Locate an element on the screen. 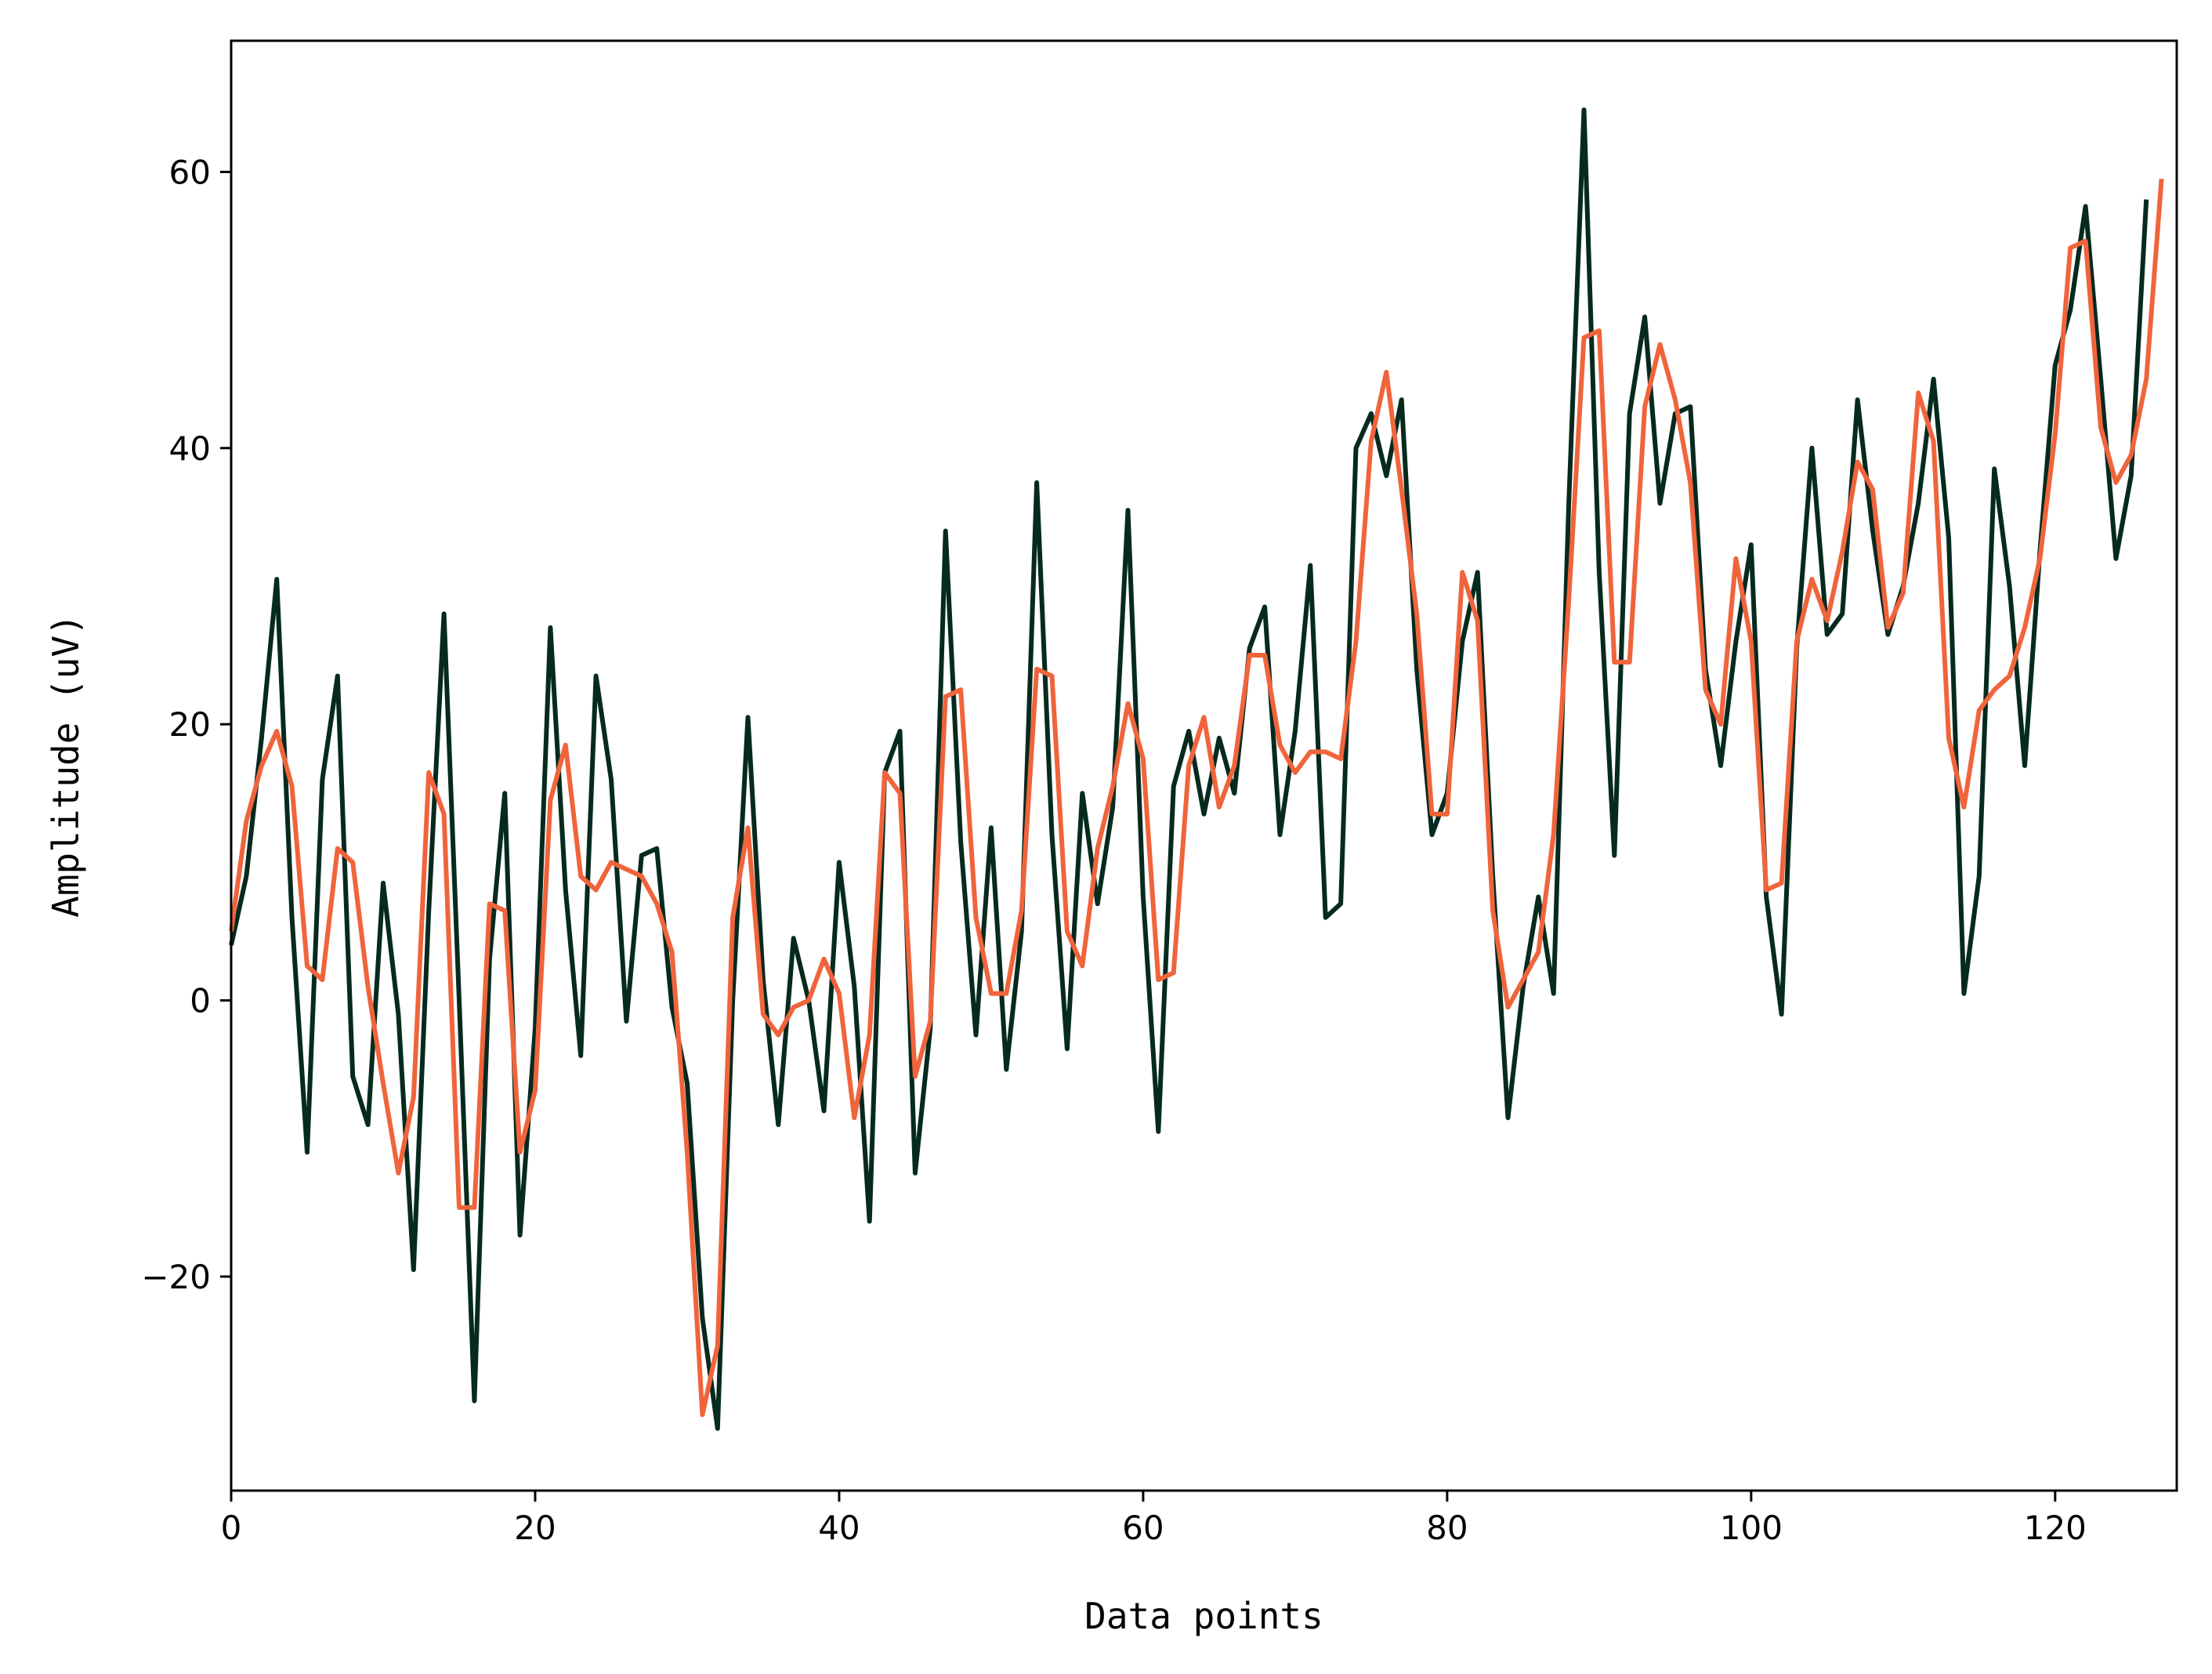 The image size is (2212, 1674). x-tick-label: 40 is located at coordinates (839, 1528).